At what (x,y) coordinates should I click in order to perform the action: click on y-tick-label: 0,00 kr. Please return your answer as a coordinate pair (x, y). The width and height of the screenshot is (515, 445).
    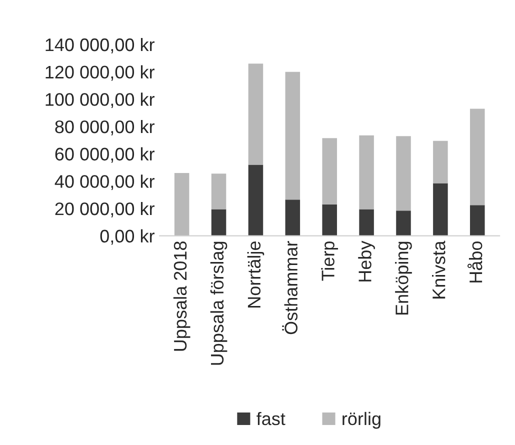
    Looking at the image, I should click on (127, 237).